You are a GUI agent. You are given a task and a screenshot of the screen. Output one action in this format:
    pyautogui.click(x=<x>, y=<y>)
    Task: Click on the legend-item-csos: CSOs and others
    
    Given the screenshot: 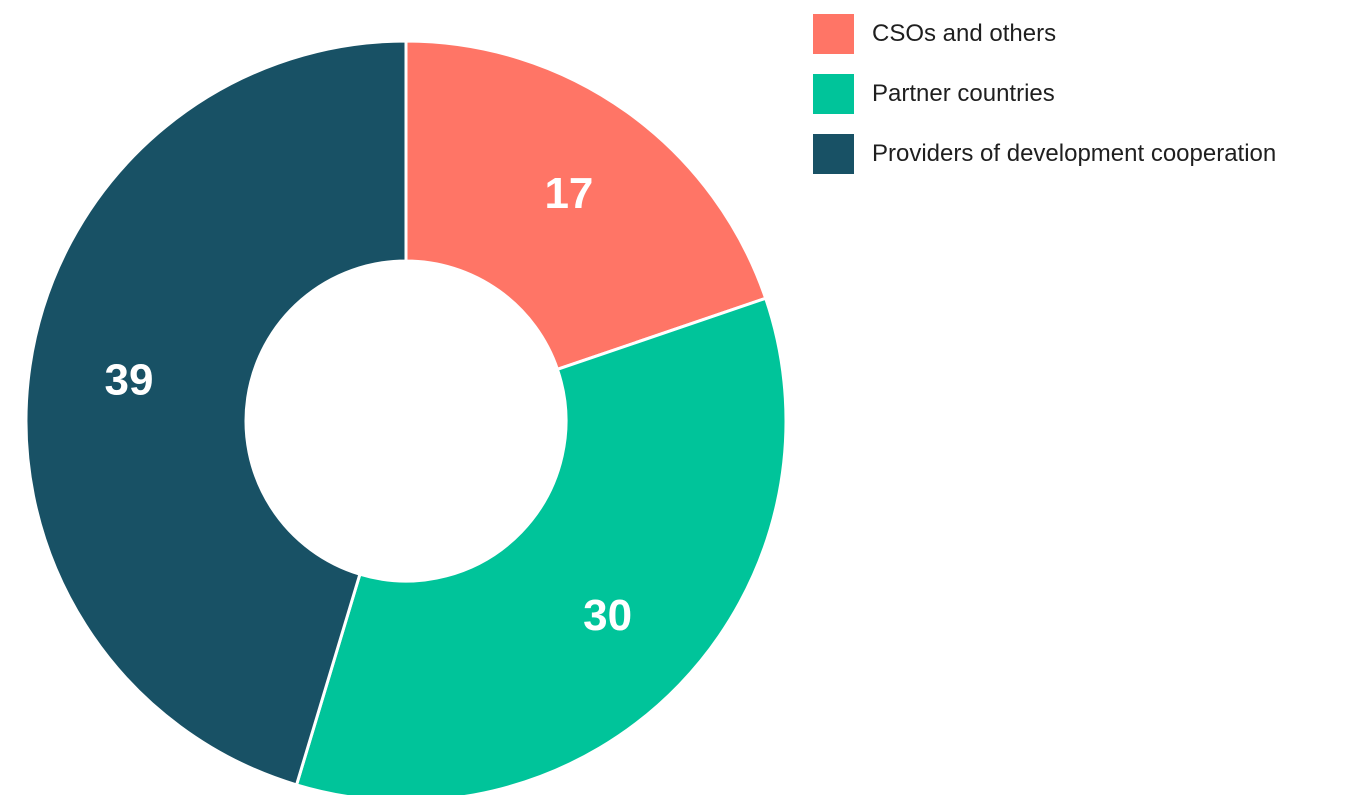 What is the action you would take?
    pyautogui.click(x=1044, y=34)
    